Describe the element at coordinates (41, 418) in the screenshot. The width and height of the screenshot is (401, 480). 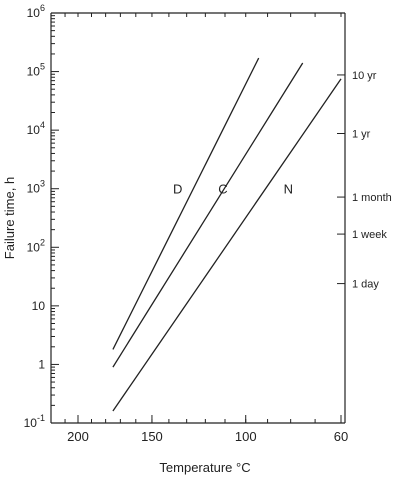
I see `y-tick-exponent: -1` at that location.